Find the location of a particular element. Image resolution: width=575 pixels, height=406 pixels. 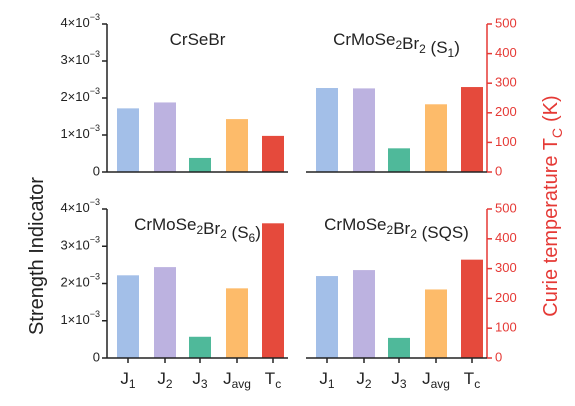

panel-title: CrMoSe2Br2 (S6) is located at coordinates (197, 230).